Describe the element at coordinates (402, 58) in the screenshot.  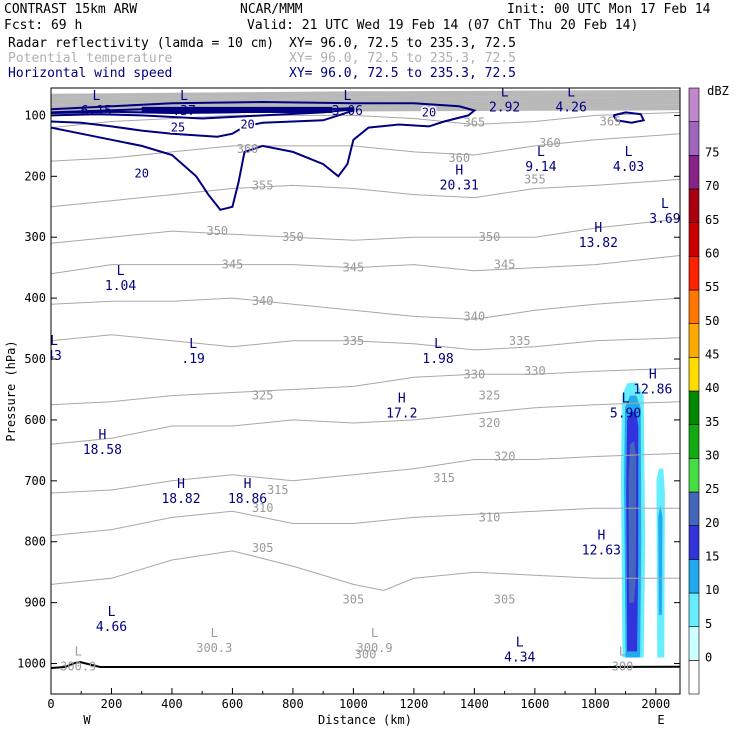
I see `field-theta-xy: XY= 96.0, 72.5 to 235.3, 72.5` at that location.